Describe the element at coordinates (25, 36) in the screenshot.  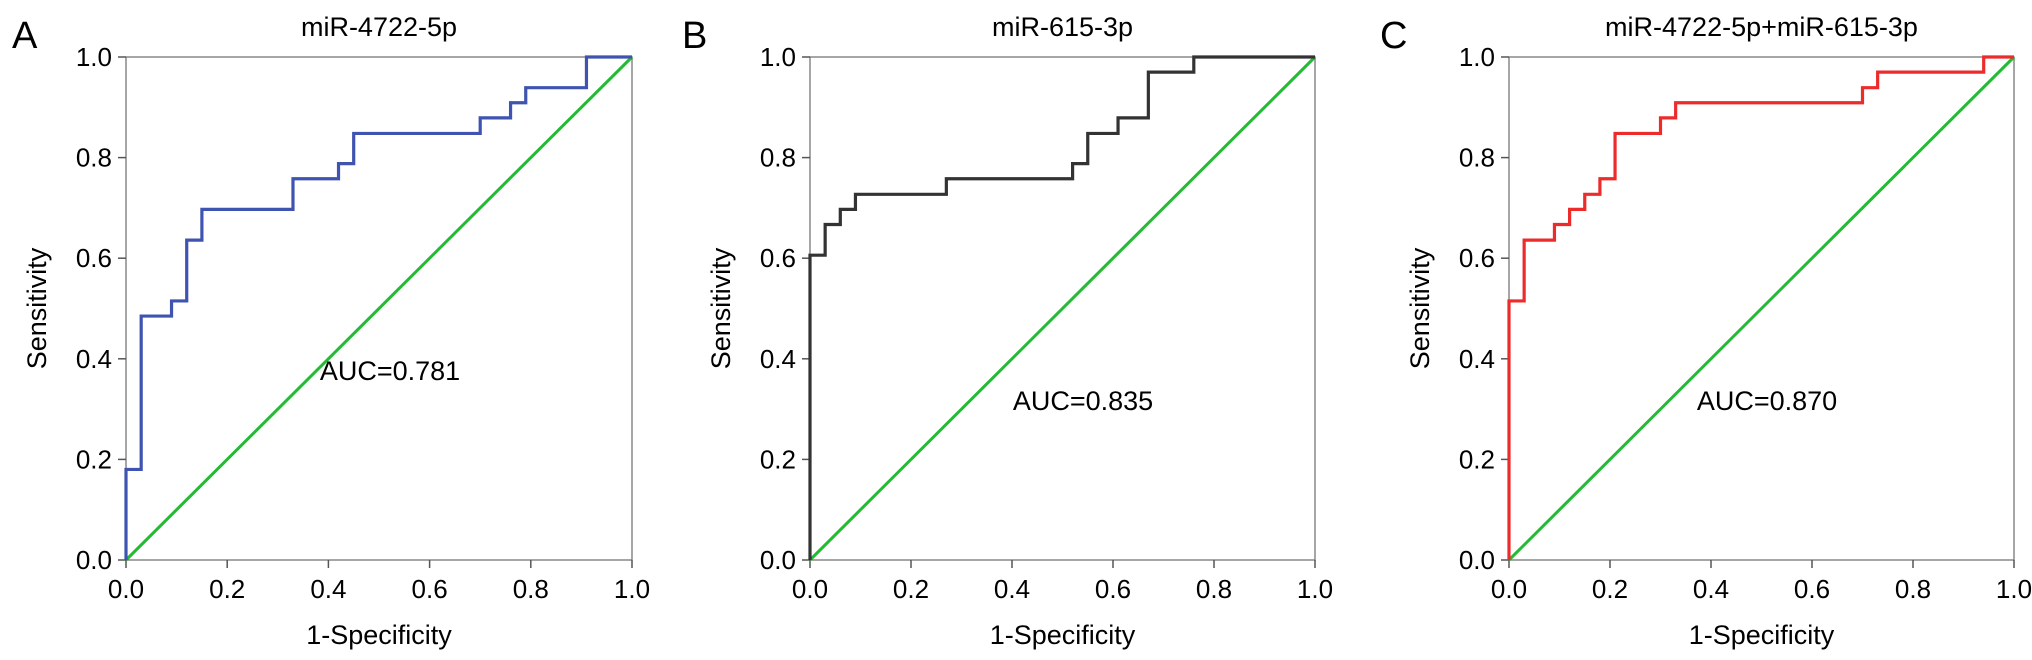
I see `panel-a-letter: A` at that location.